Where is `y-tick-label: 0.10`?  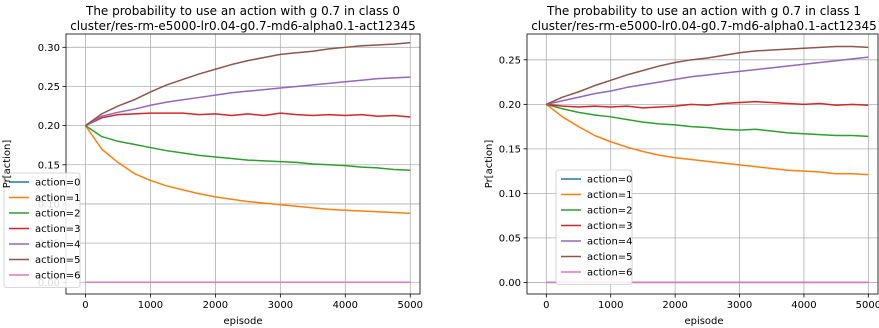 y-tick-label: 0.10 is located at coordinates (510, 194).